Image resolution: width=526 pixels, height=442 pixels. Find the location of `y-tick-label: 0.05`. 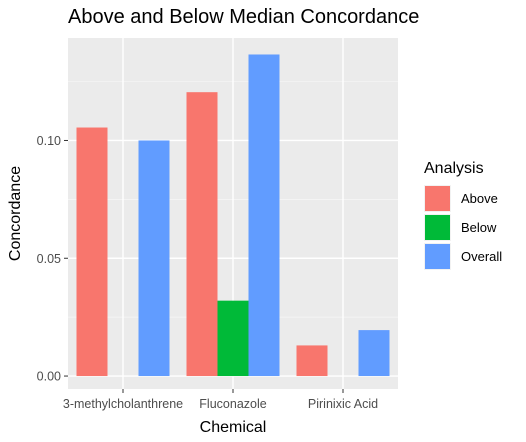

y-tick-label: 0.05 is located at coordinates (49, 259).